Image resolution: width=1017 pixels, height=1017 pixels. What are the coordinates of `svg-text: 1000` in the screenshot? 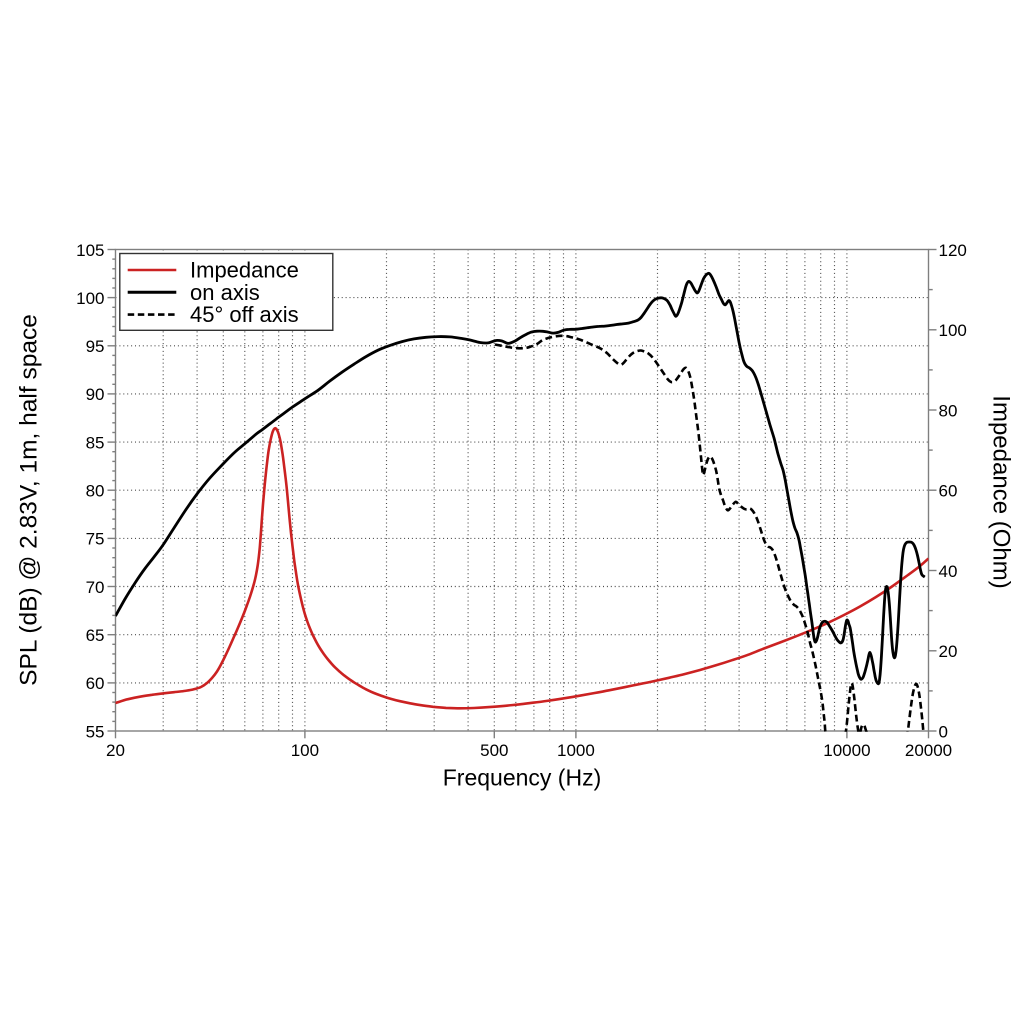 It's located at (576, 750).